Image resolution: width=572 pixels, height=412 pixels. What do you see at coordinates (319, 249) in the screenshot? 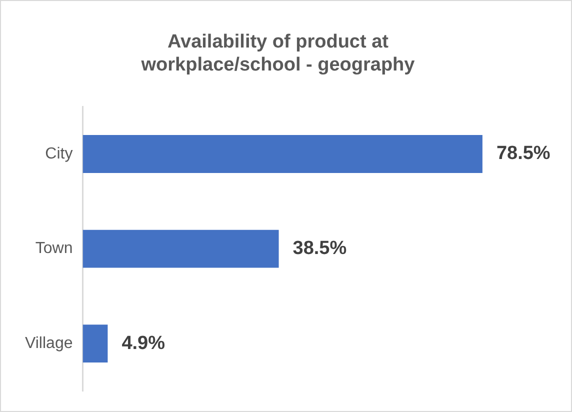
I see `data-label: 38.5%` at bounding box center [319, 249].